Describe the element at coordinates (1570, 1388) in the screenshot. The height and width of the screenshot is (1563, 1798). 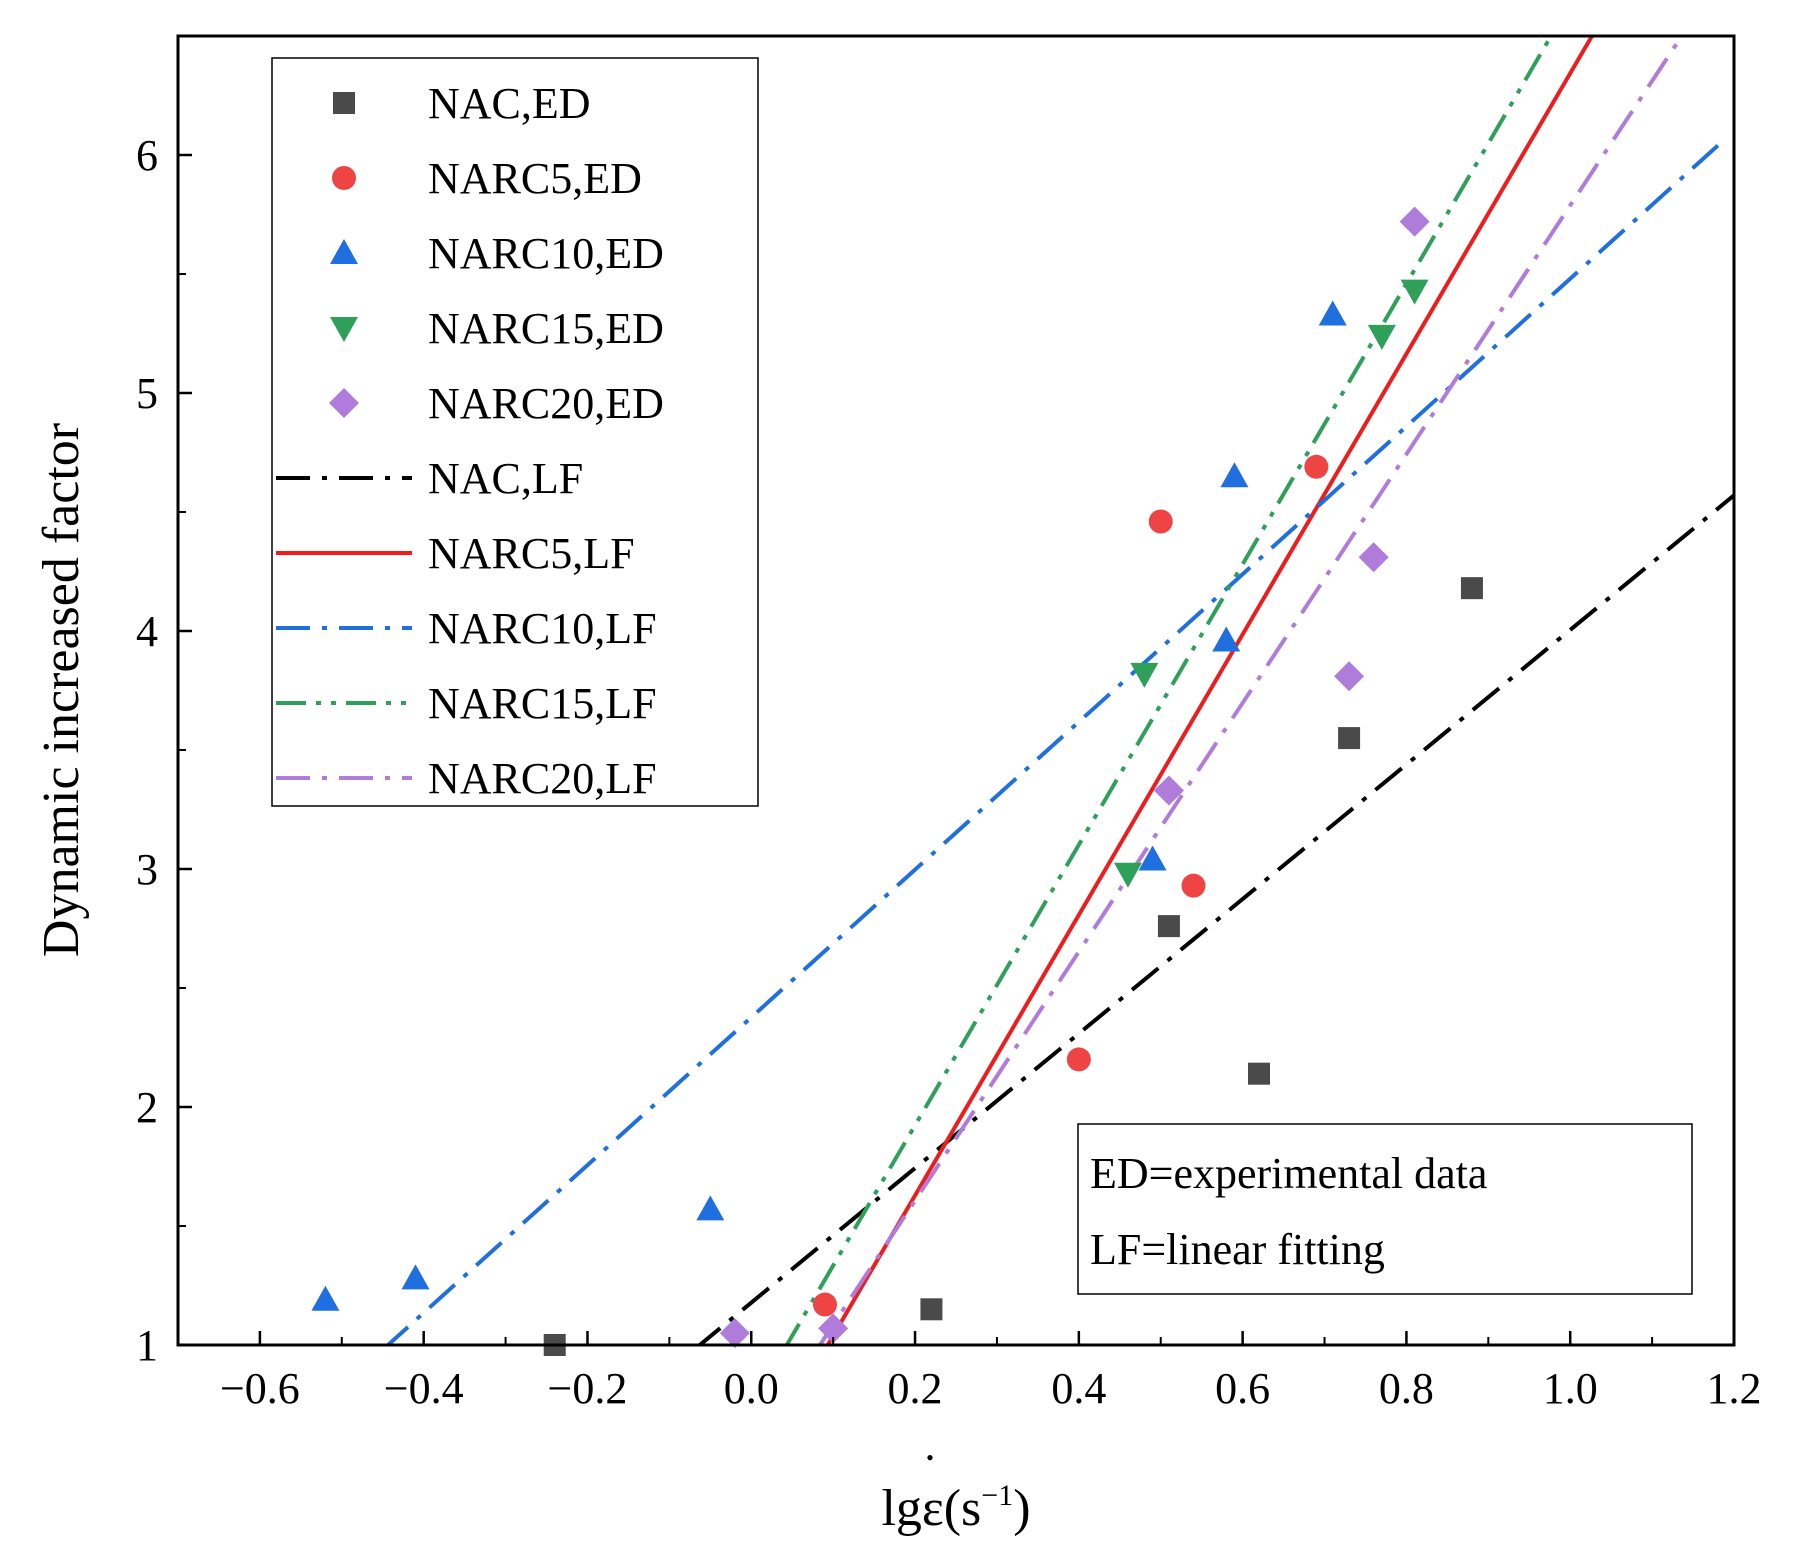
I see `x-tick-label: 1.0` at that location.